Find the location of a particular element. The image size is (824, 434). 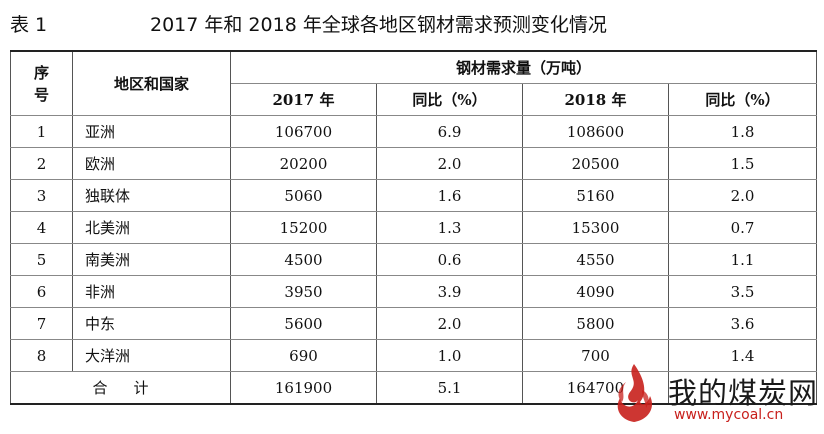

row-demand-2017: 15200 is located at coordinates (303, 227).